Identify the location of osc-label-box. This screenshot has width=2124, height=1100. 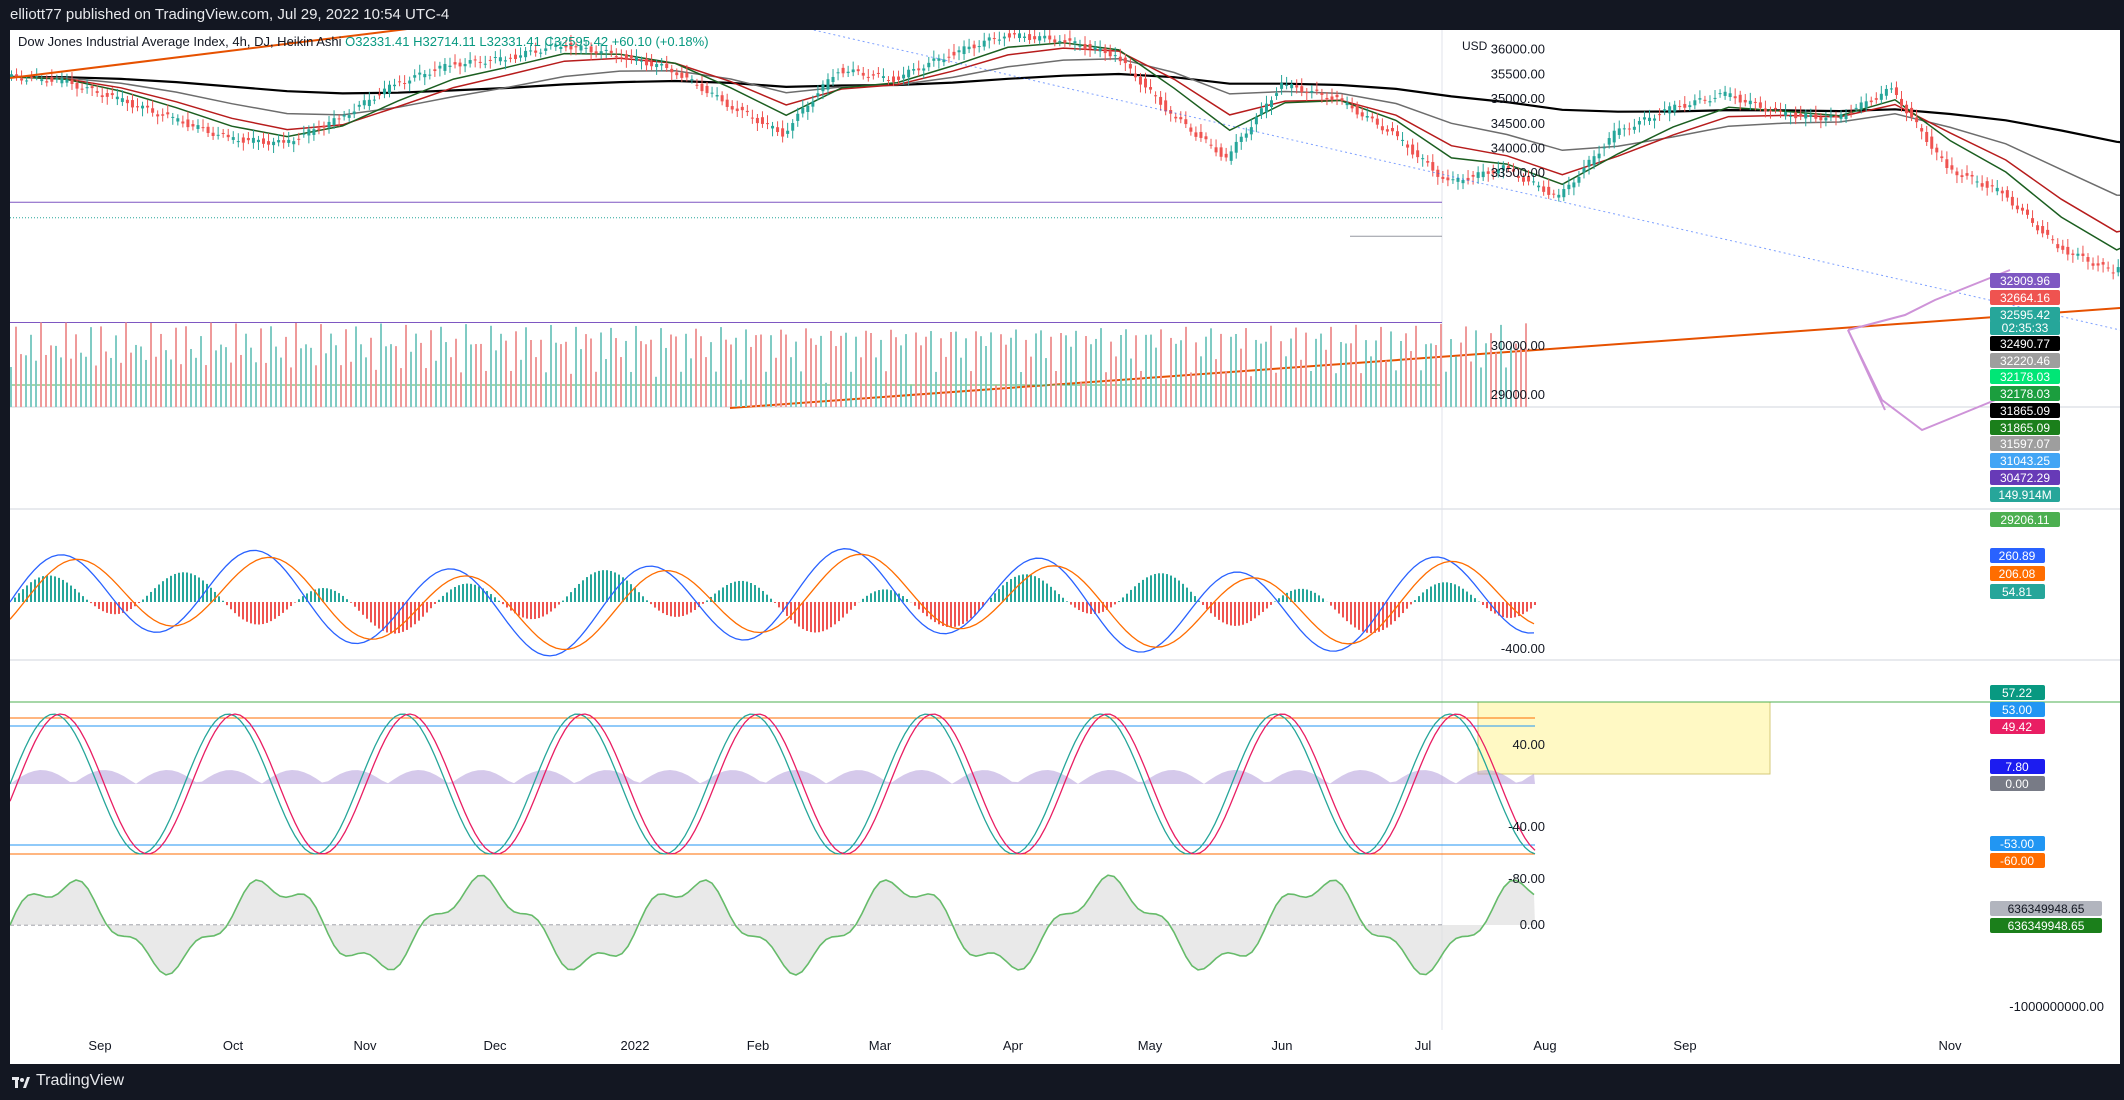
(2017, 709).